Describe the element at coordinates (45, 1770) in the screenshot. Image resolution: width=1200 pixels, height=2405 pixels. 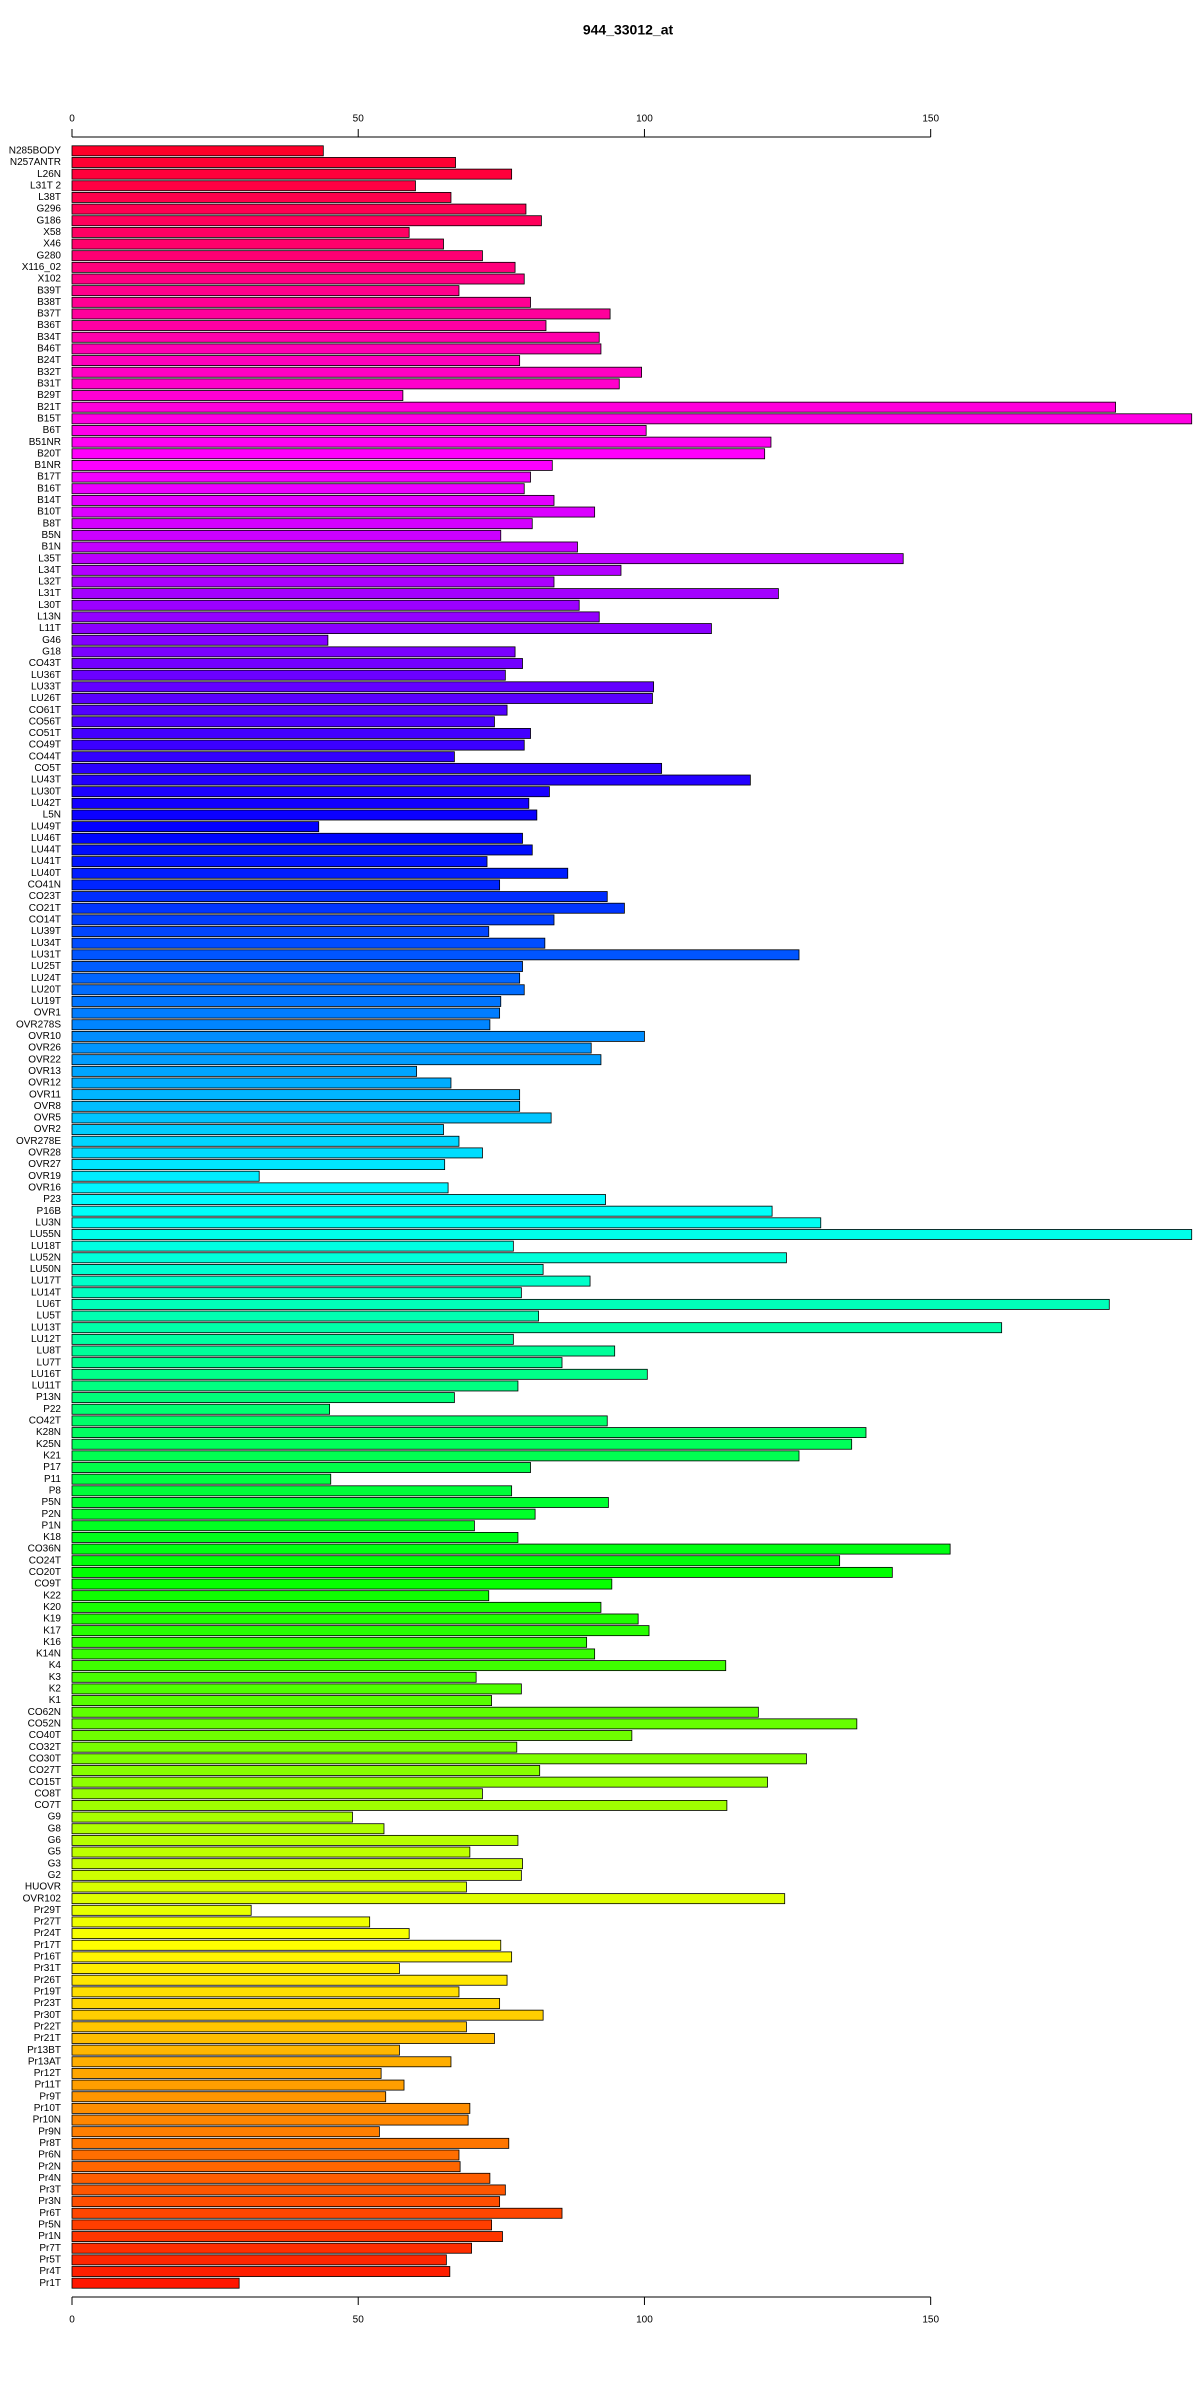
I see `y-tick-label: CO27T` at that location.